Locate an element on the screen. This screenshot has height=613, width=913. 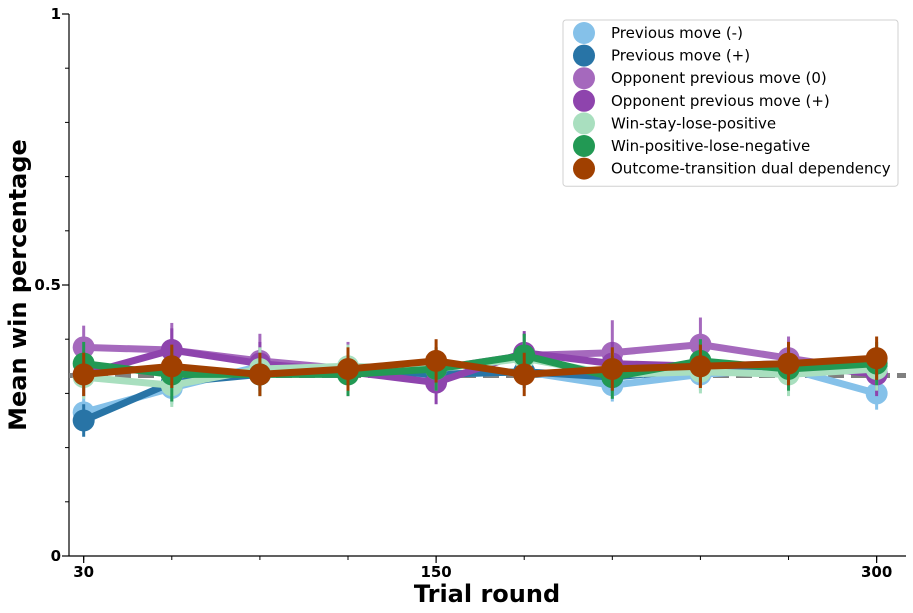
legend-label: Win-stay-lose-positive is located at coordinates (693, 123).